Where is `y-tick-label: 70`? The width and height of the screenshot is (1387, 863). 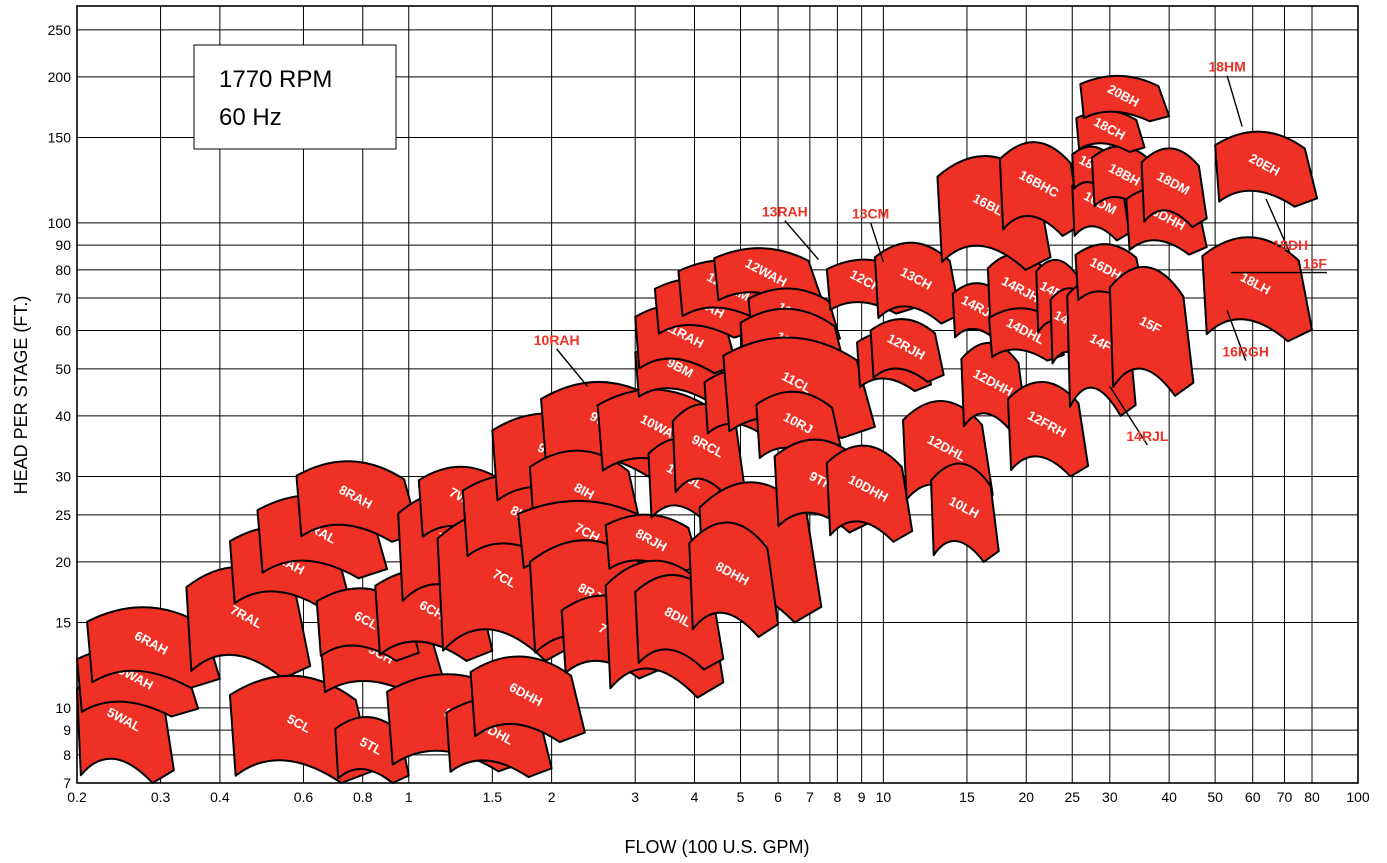
y-tick-label: 70 is located at coordinates (63, 298).